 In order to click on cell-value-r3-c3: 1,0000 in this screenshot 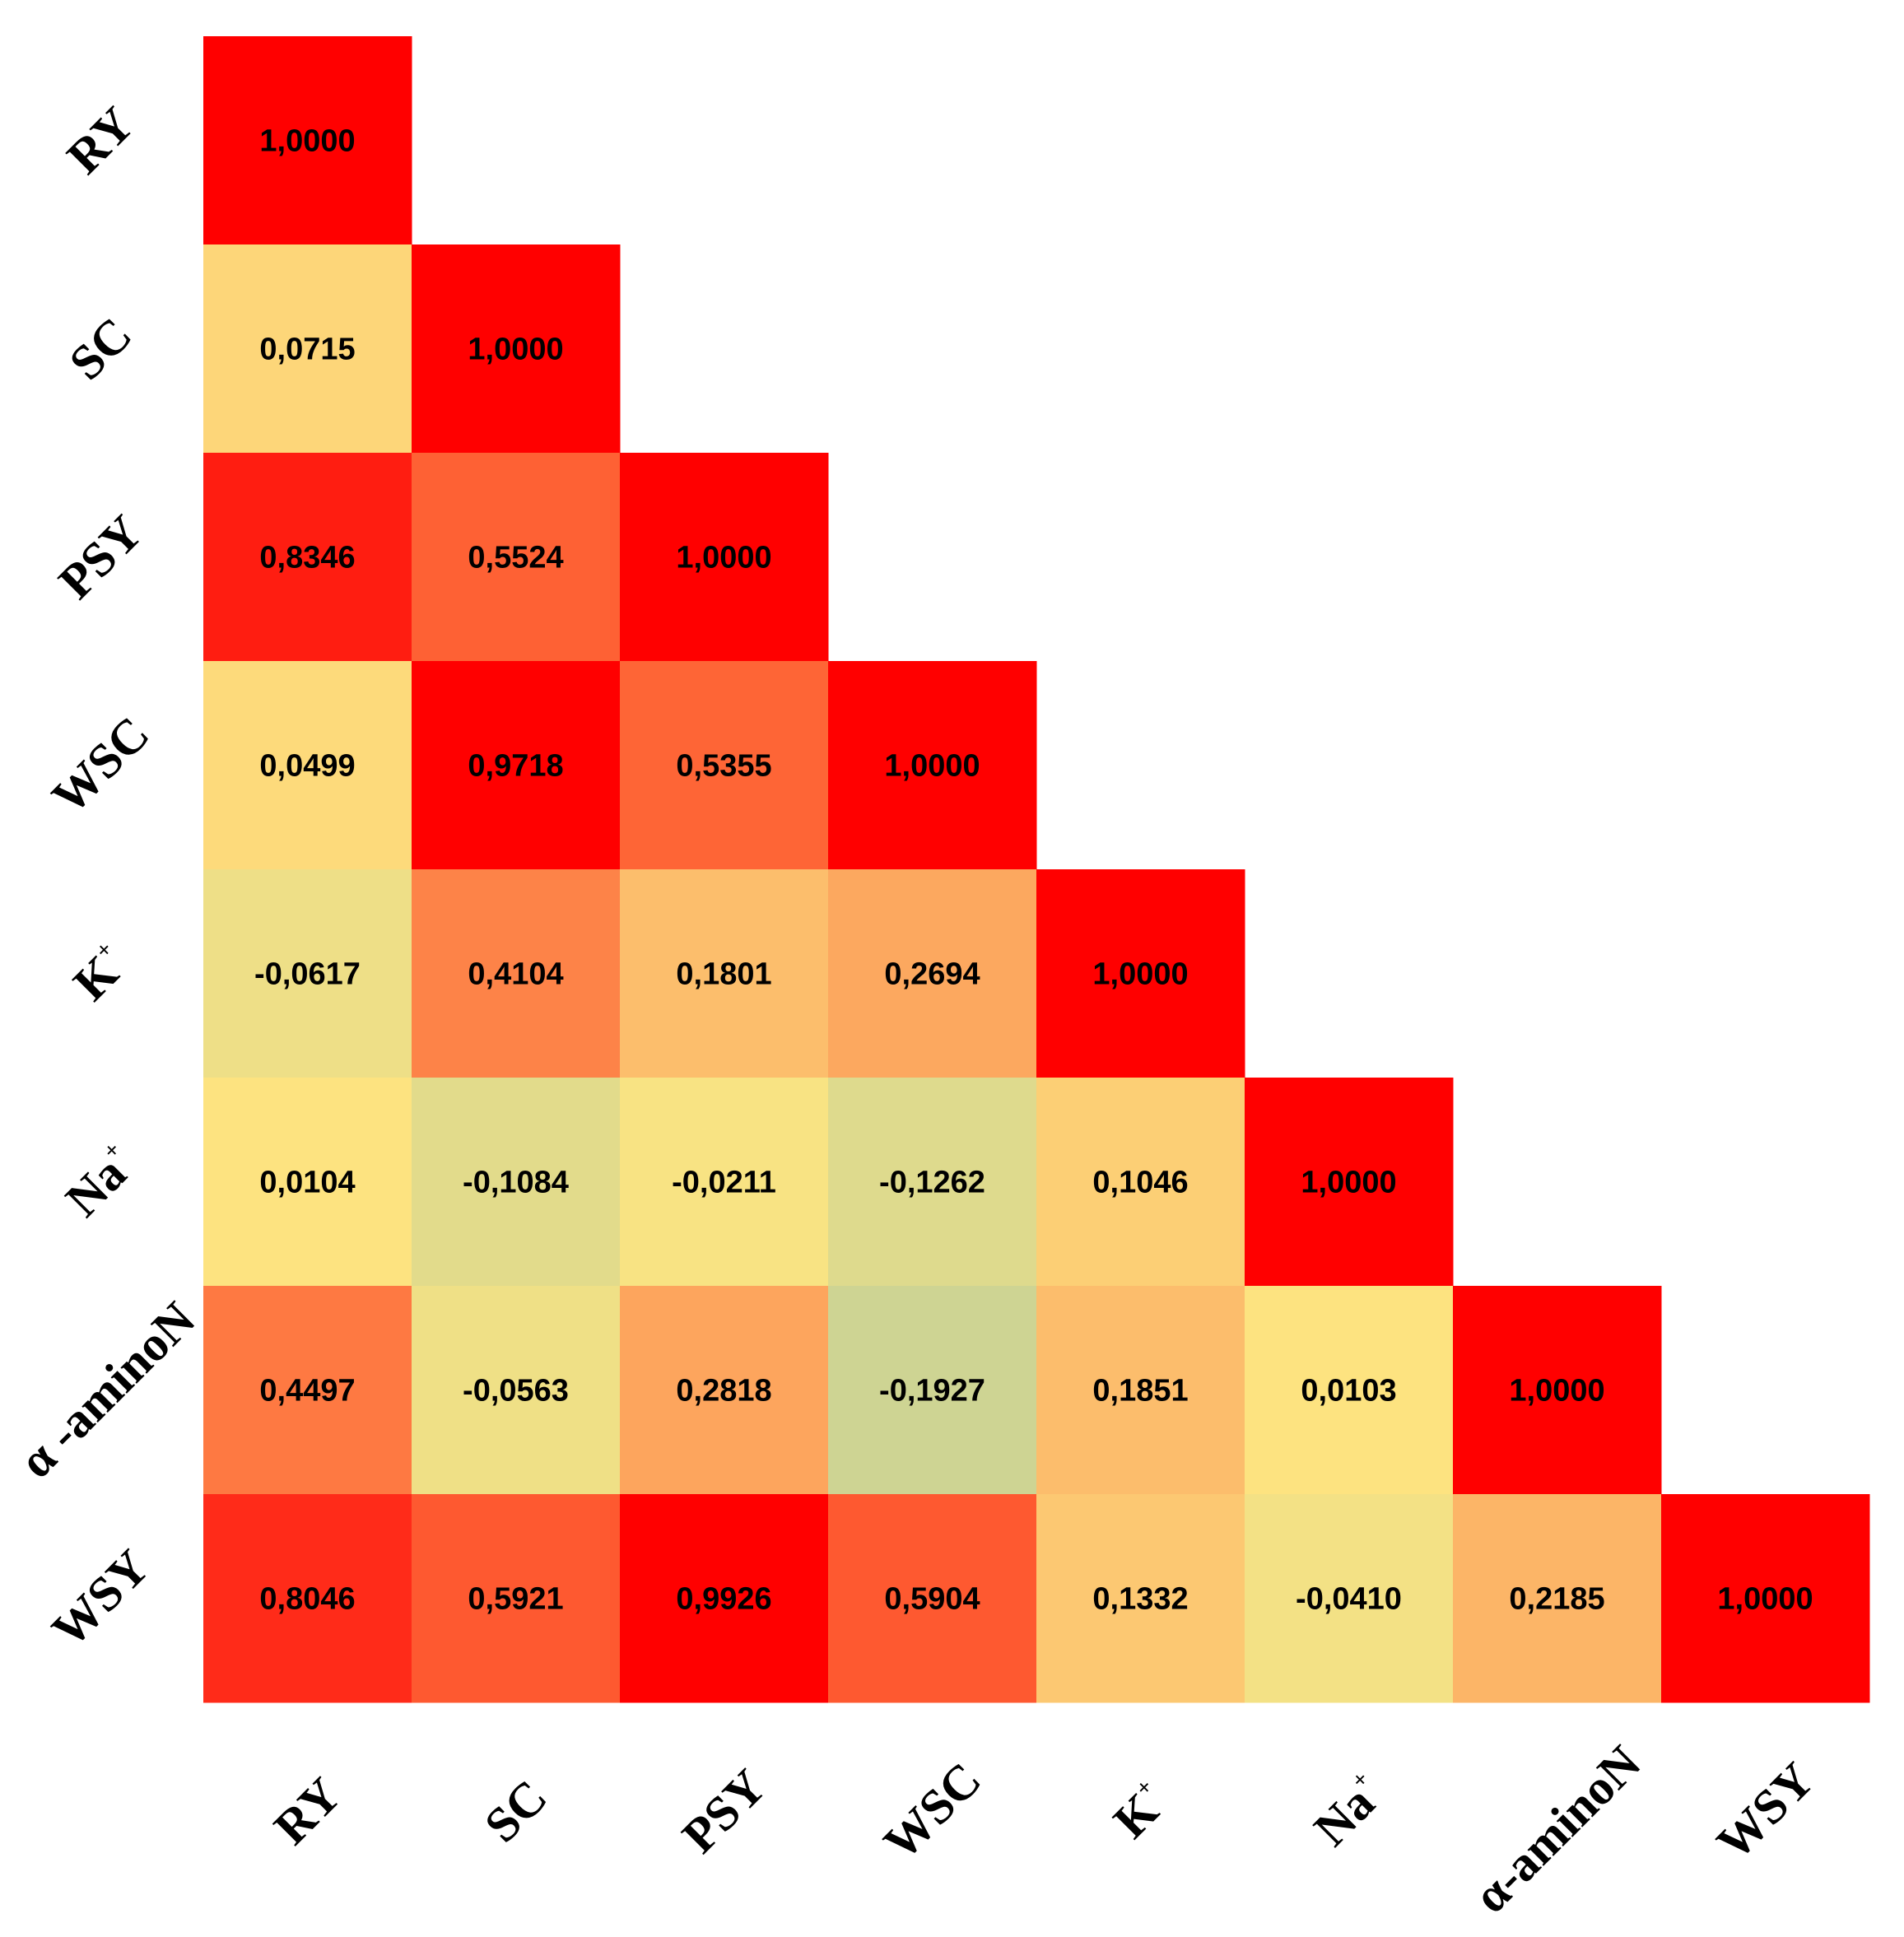, I will do `click(723, 558)`.